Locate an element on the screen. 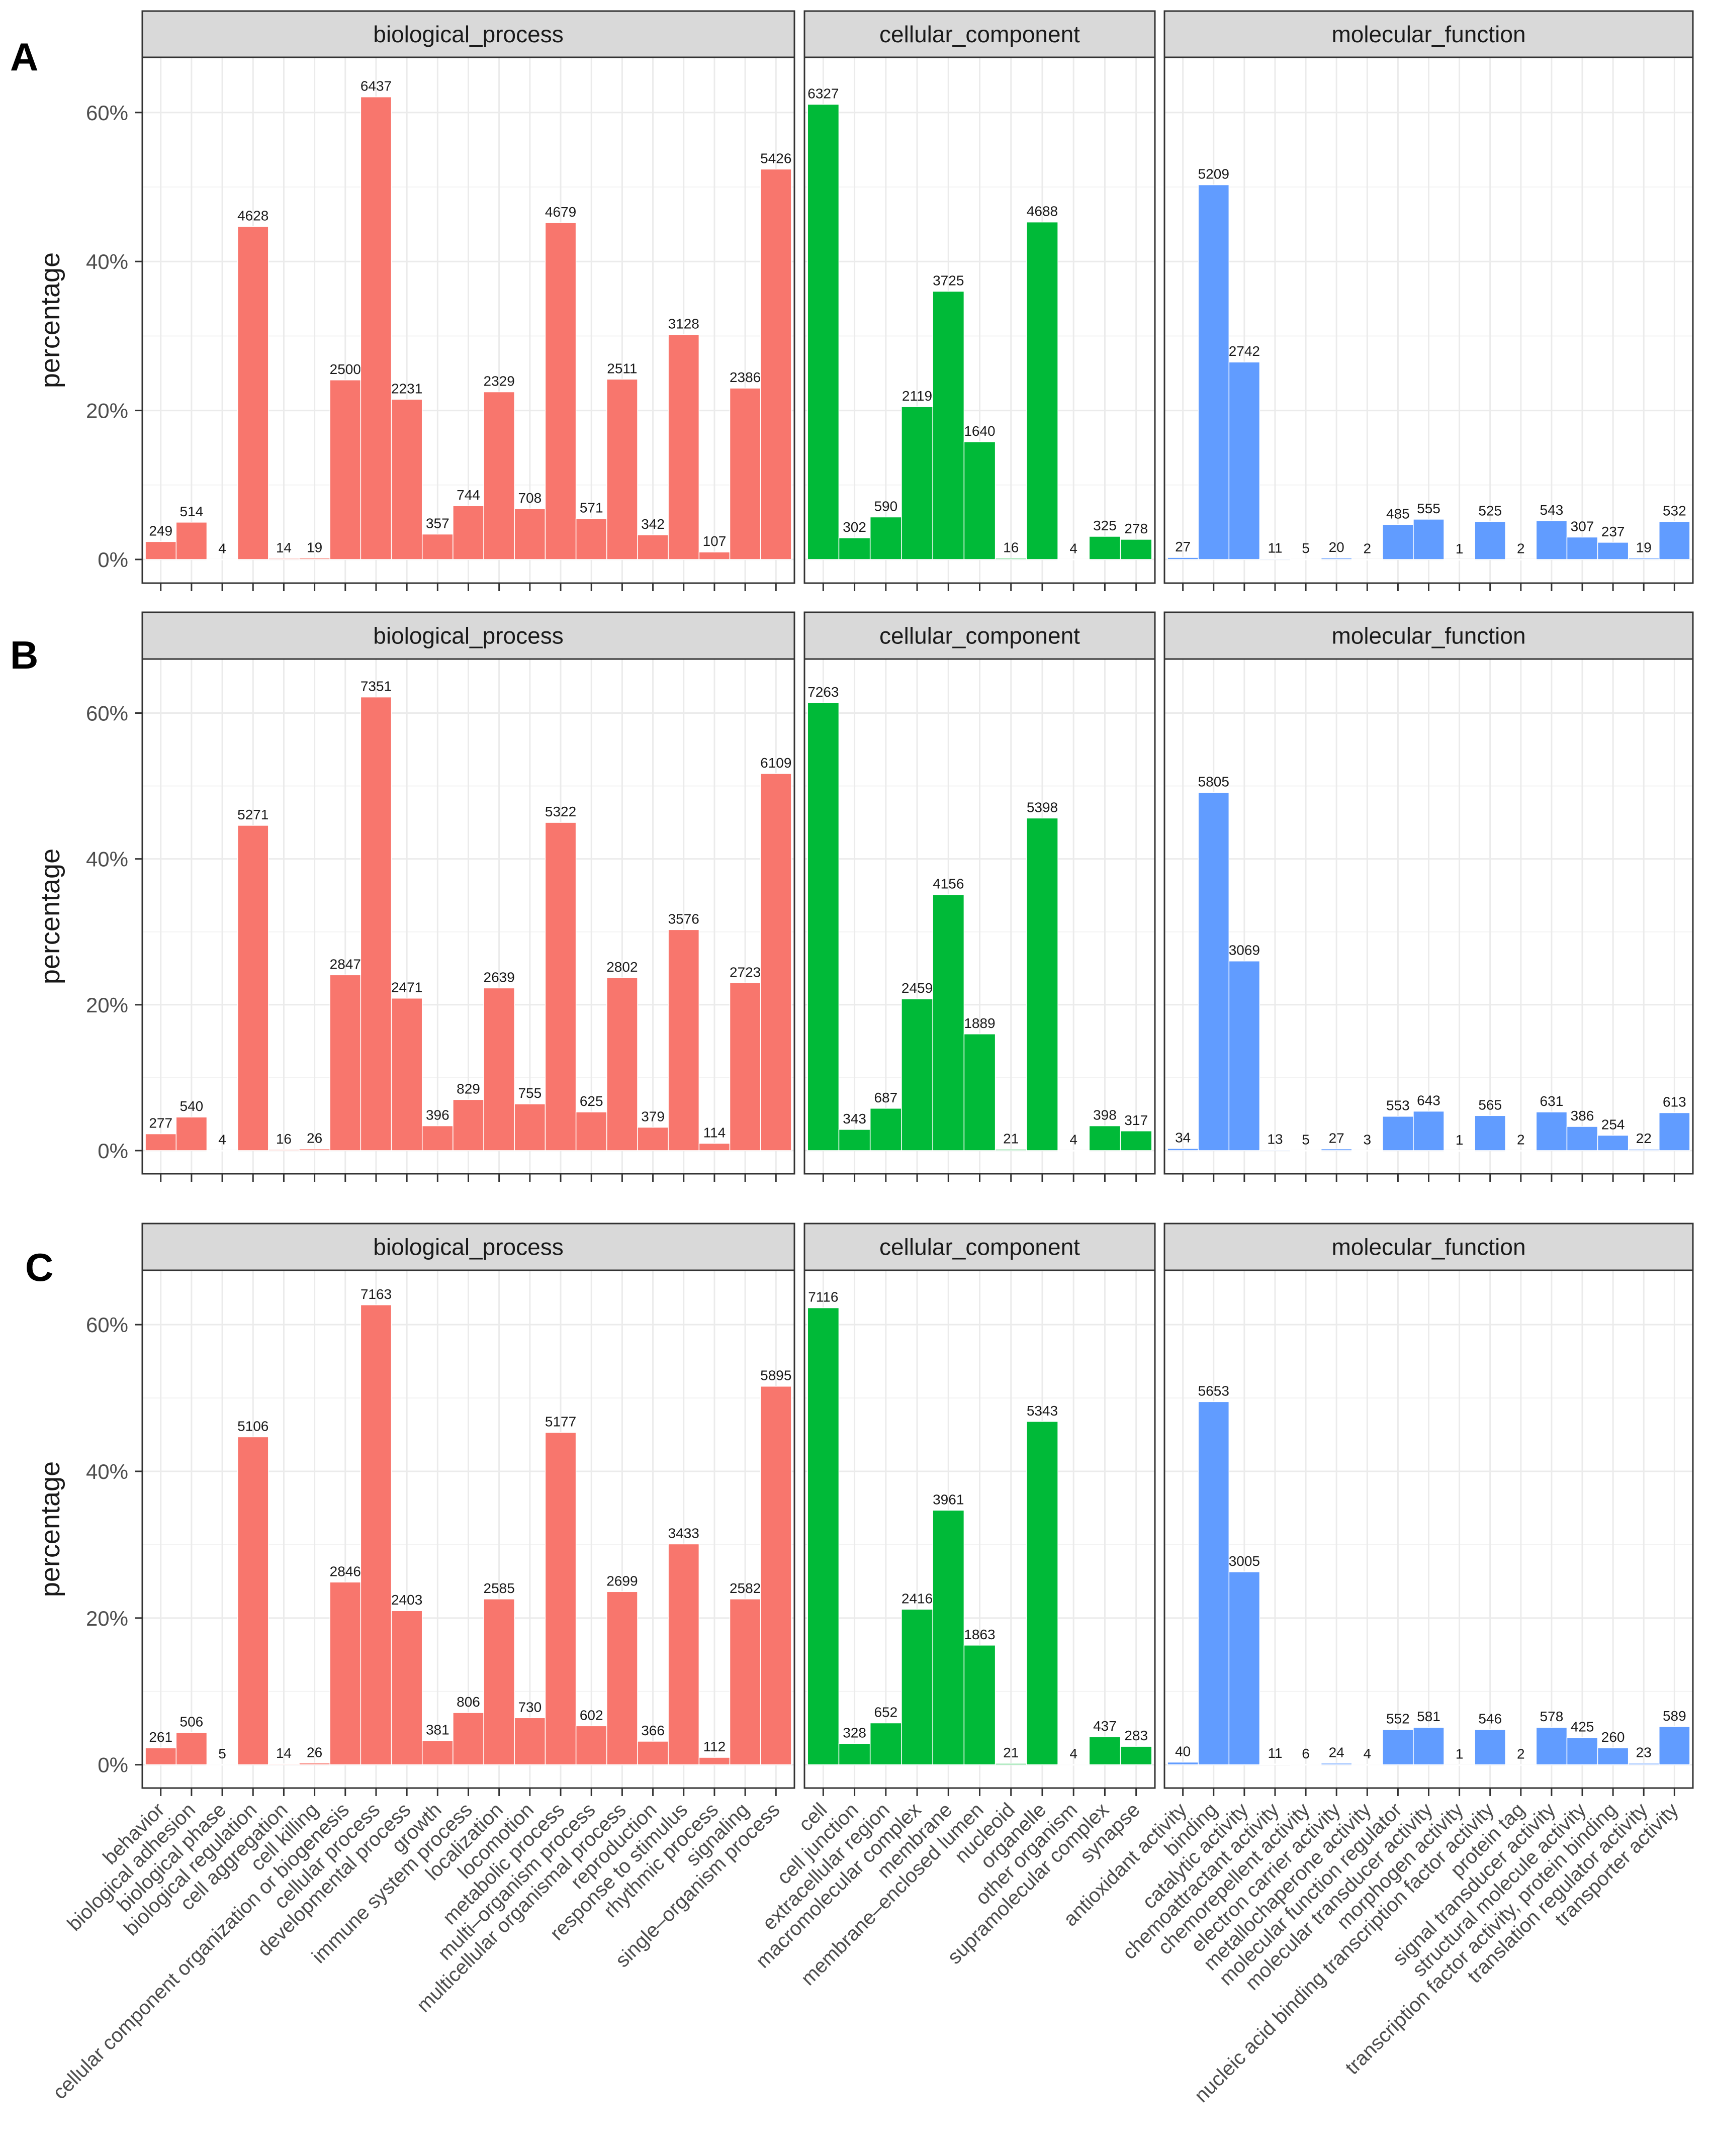  bar-value-label: 5653 is located at coordinates (1213, 1390).